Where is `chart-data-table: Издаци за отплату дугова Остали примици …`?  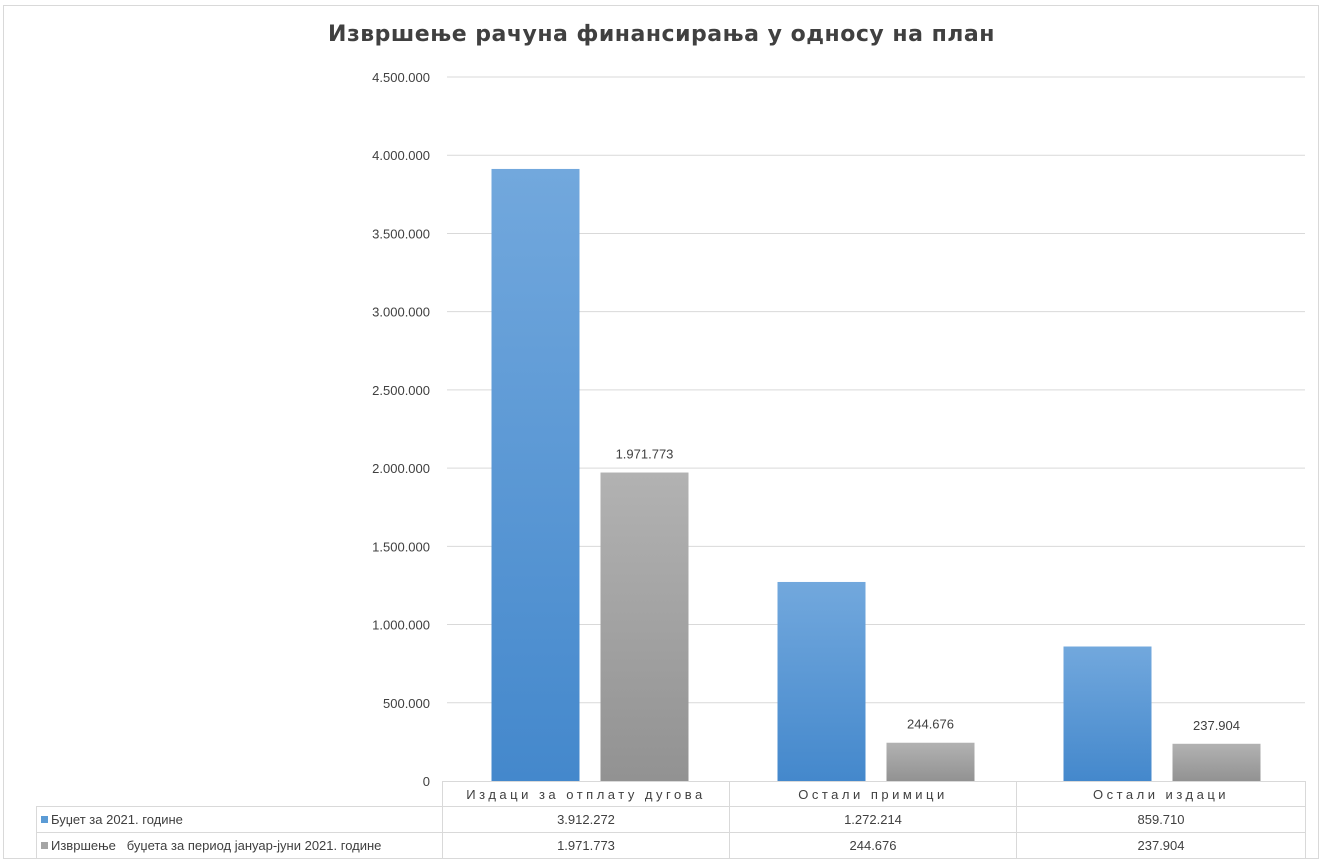 chart-data-table: Издаци за отплату дугова Остали примици … is located at coordinates (671, 820).